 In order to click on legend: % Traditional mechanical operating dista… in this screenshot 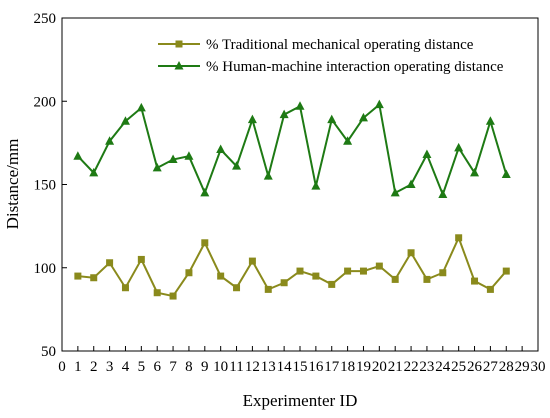, I will do `click(331, 56)`.